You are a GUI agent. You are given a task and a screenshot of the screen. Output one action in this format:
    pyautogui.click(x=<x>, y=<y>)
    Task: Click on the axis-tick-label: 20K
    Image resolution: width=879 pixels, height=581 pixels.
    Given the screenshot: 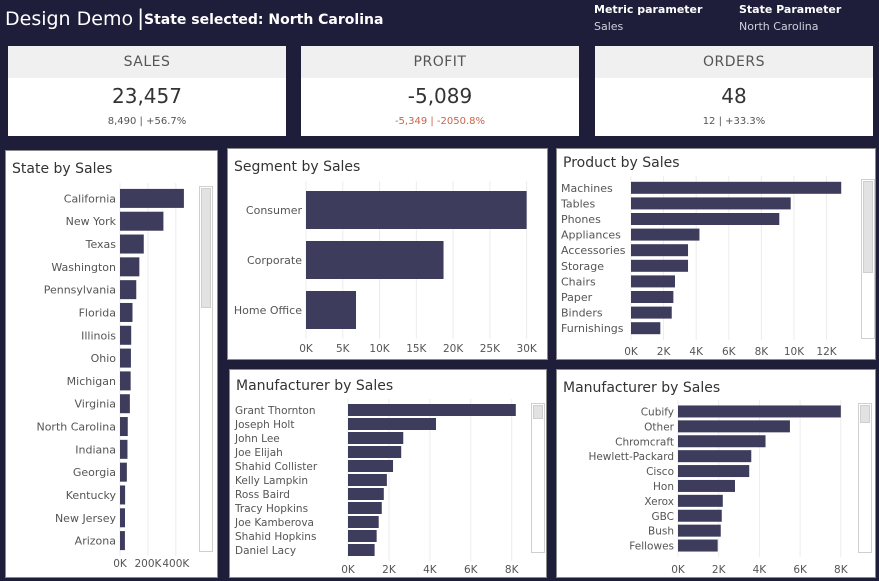 What is the action you would take?
    pyautogui.click(x=453, y=349)
    